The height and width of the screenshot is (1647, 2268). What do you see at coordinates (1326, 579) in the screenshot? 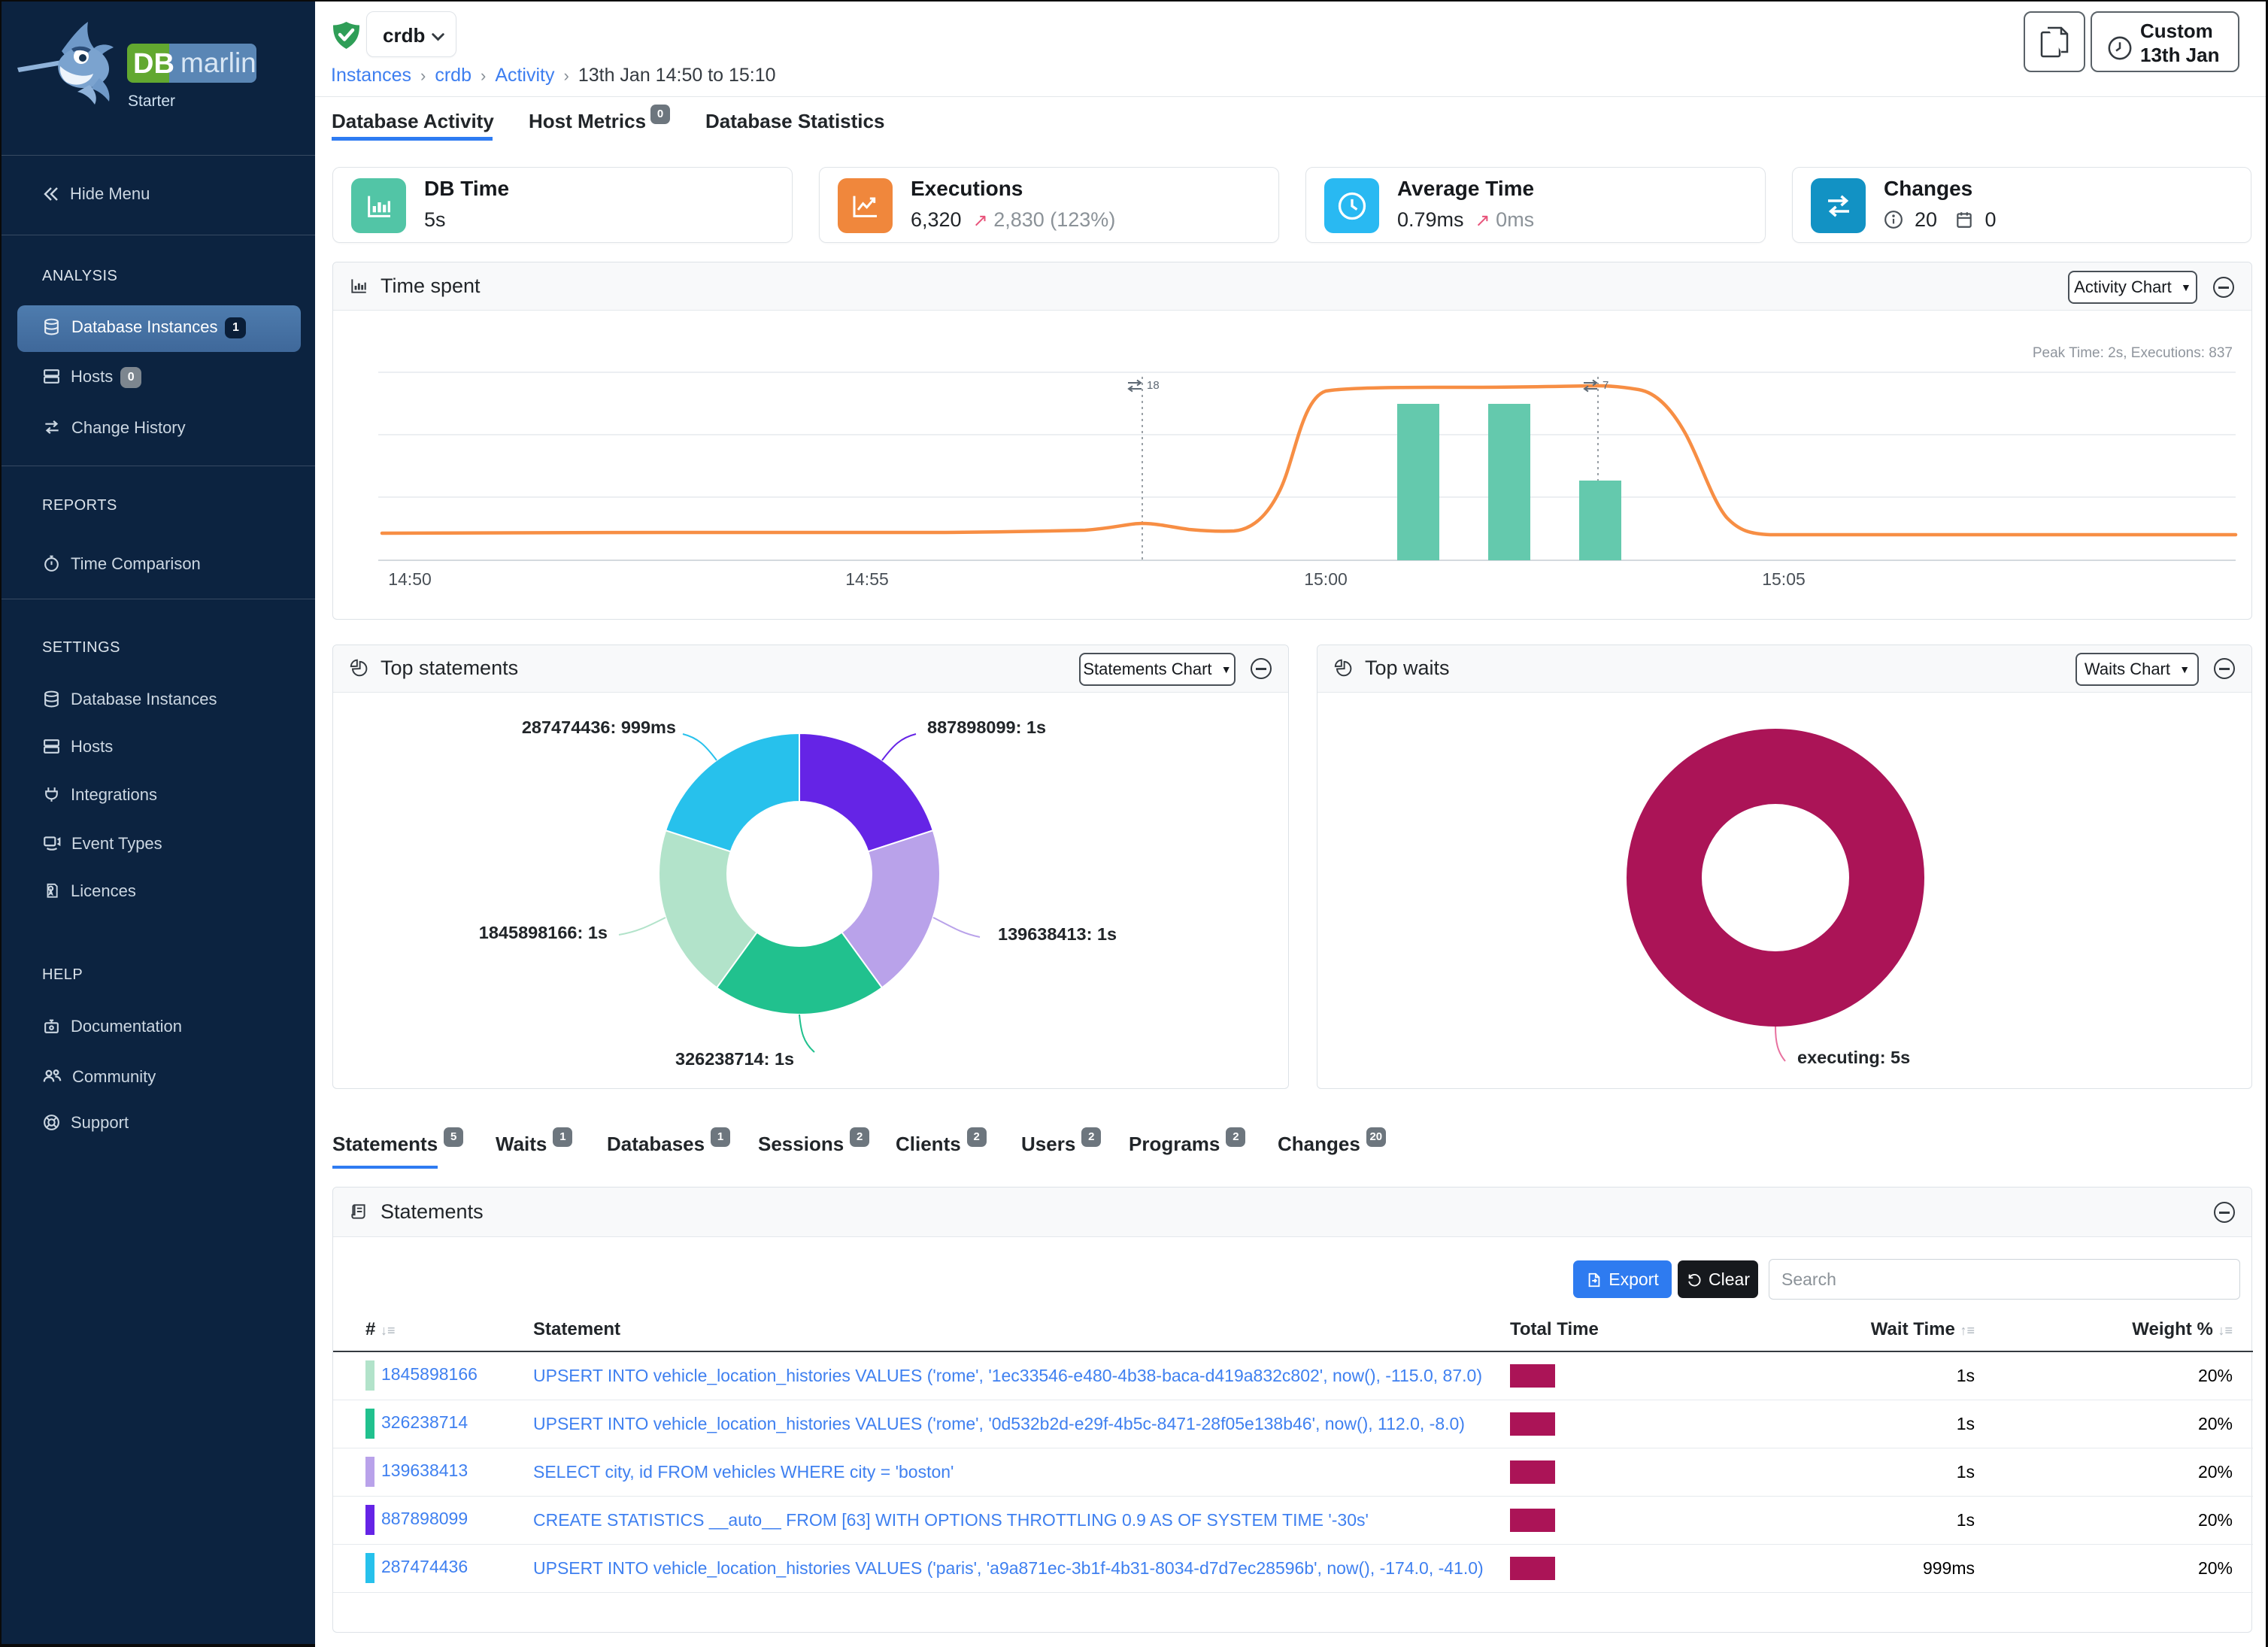
I see `svg-text: 15:00` at bounding box center [1326, 579].